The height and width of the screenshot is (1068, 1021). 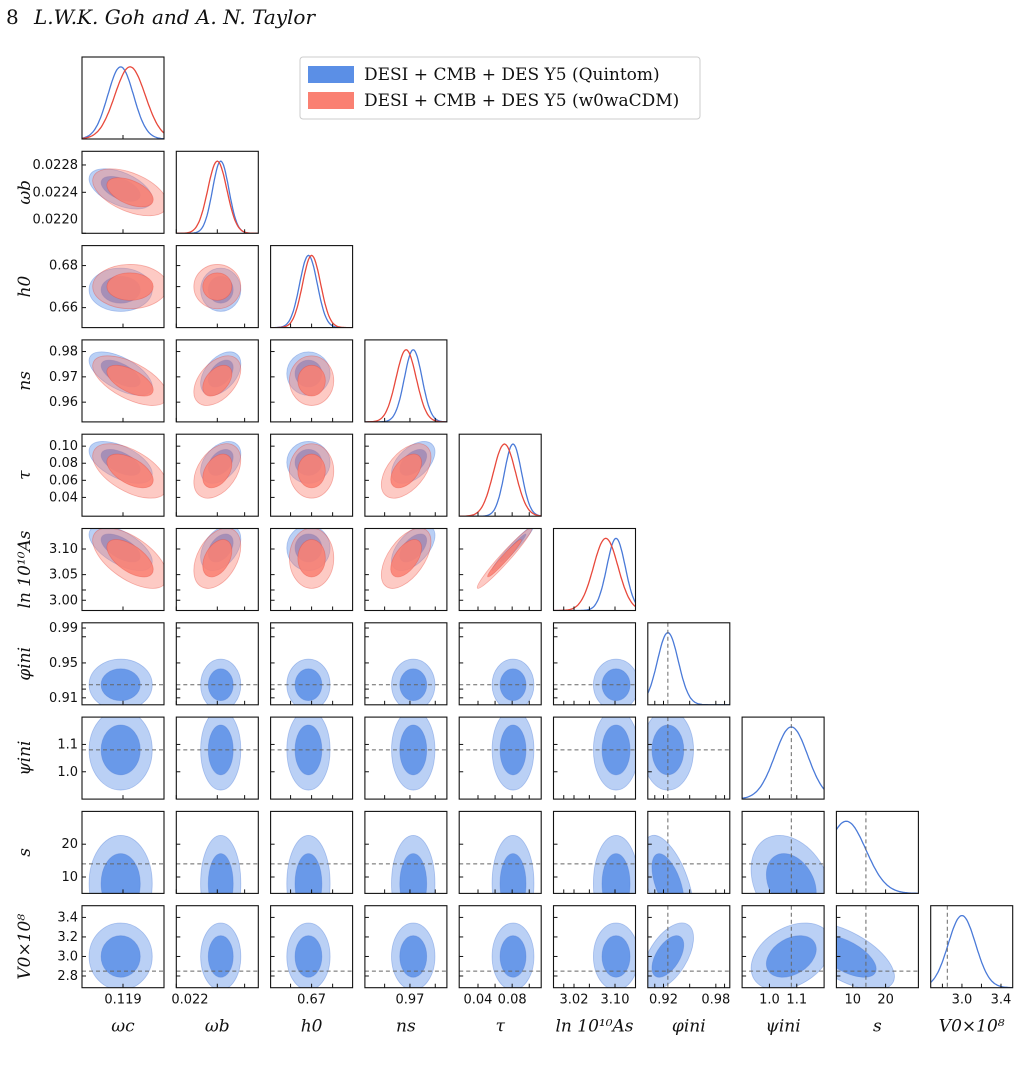 I want to click on panel-s-phi_ini, so click(x=689, y=852).